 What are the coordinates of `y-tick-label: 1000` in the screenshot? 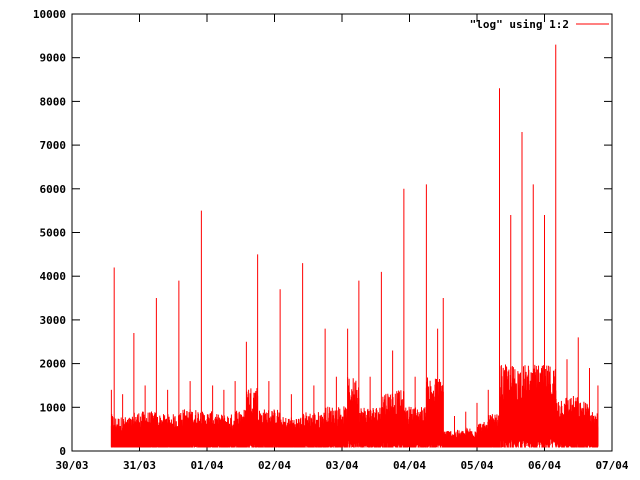 It's located at (53, 407).